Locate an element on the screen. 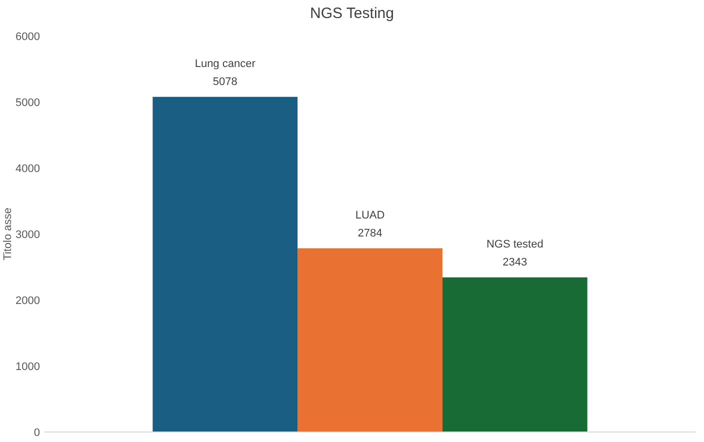  y-axis-title: Titolo asse is located at coordinates (8, 234).